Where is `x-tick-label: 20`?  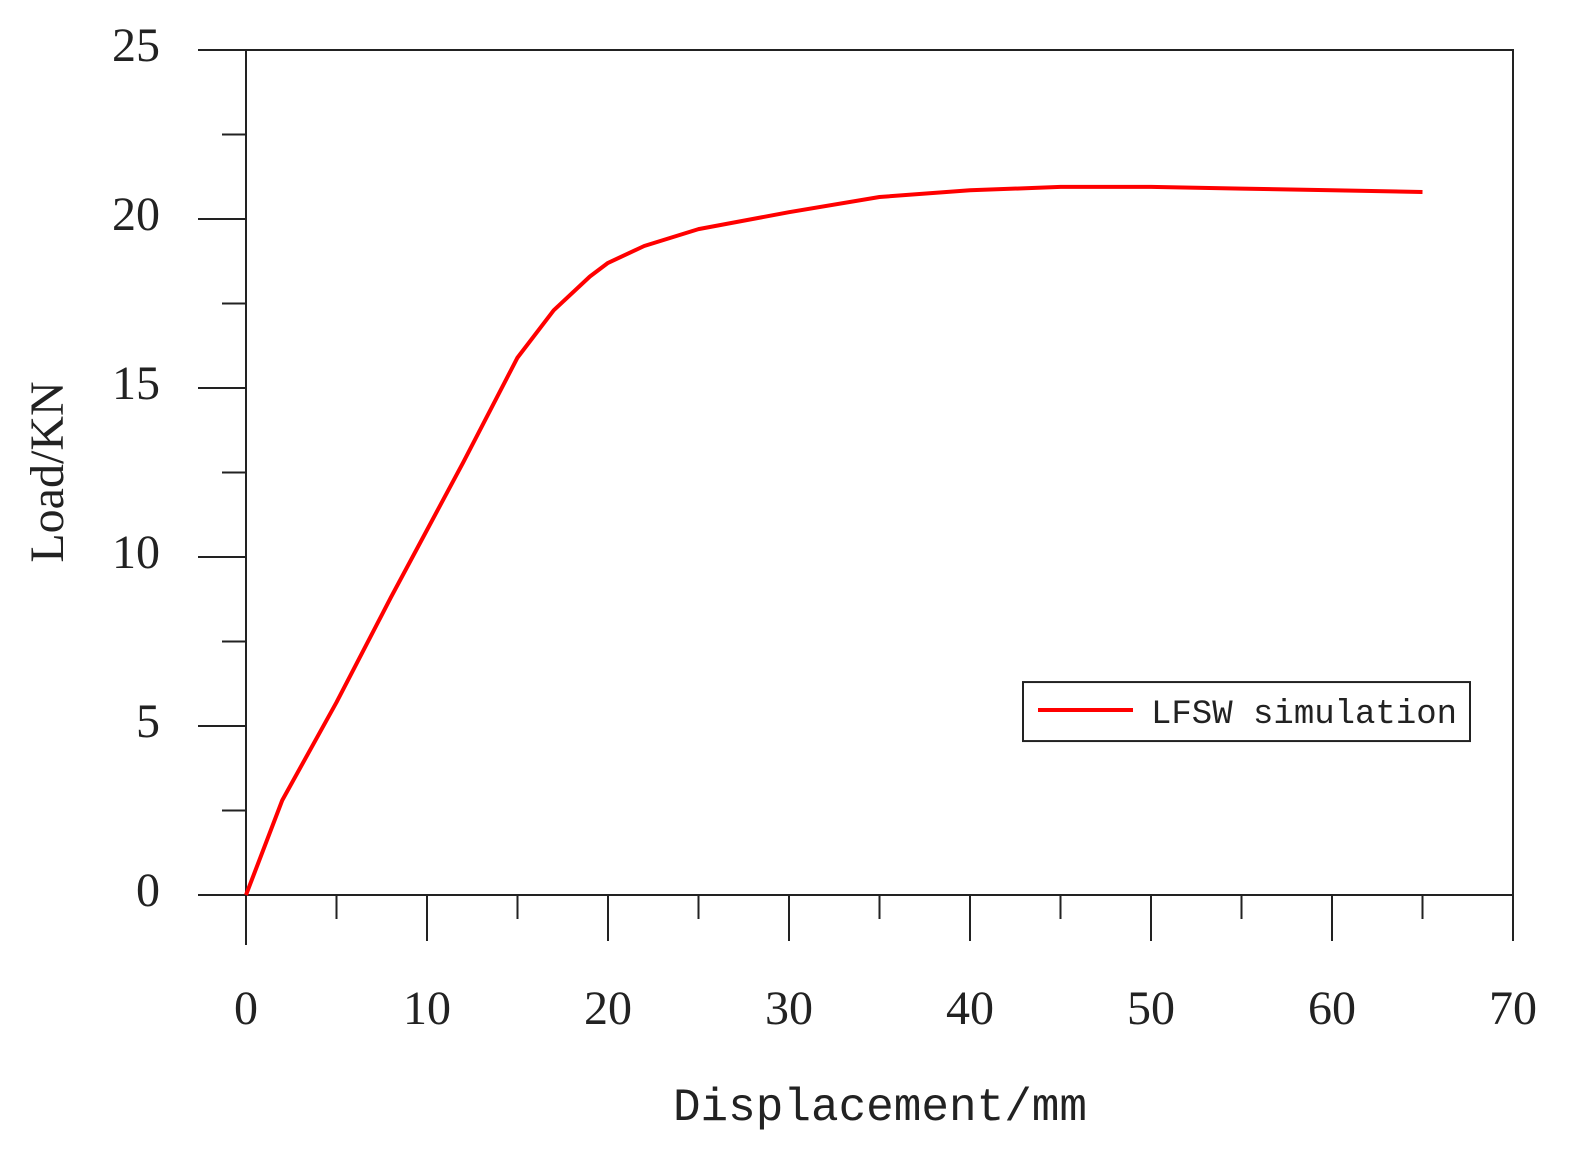 x-tick-label: 20 is located at coordinates (608, 1008).